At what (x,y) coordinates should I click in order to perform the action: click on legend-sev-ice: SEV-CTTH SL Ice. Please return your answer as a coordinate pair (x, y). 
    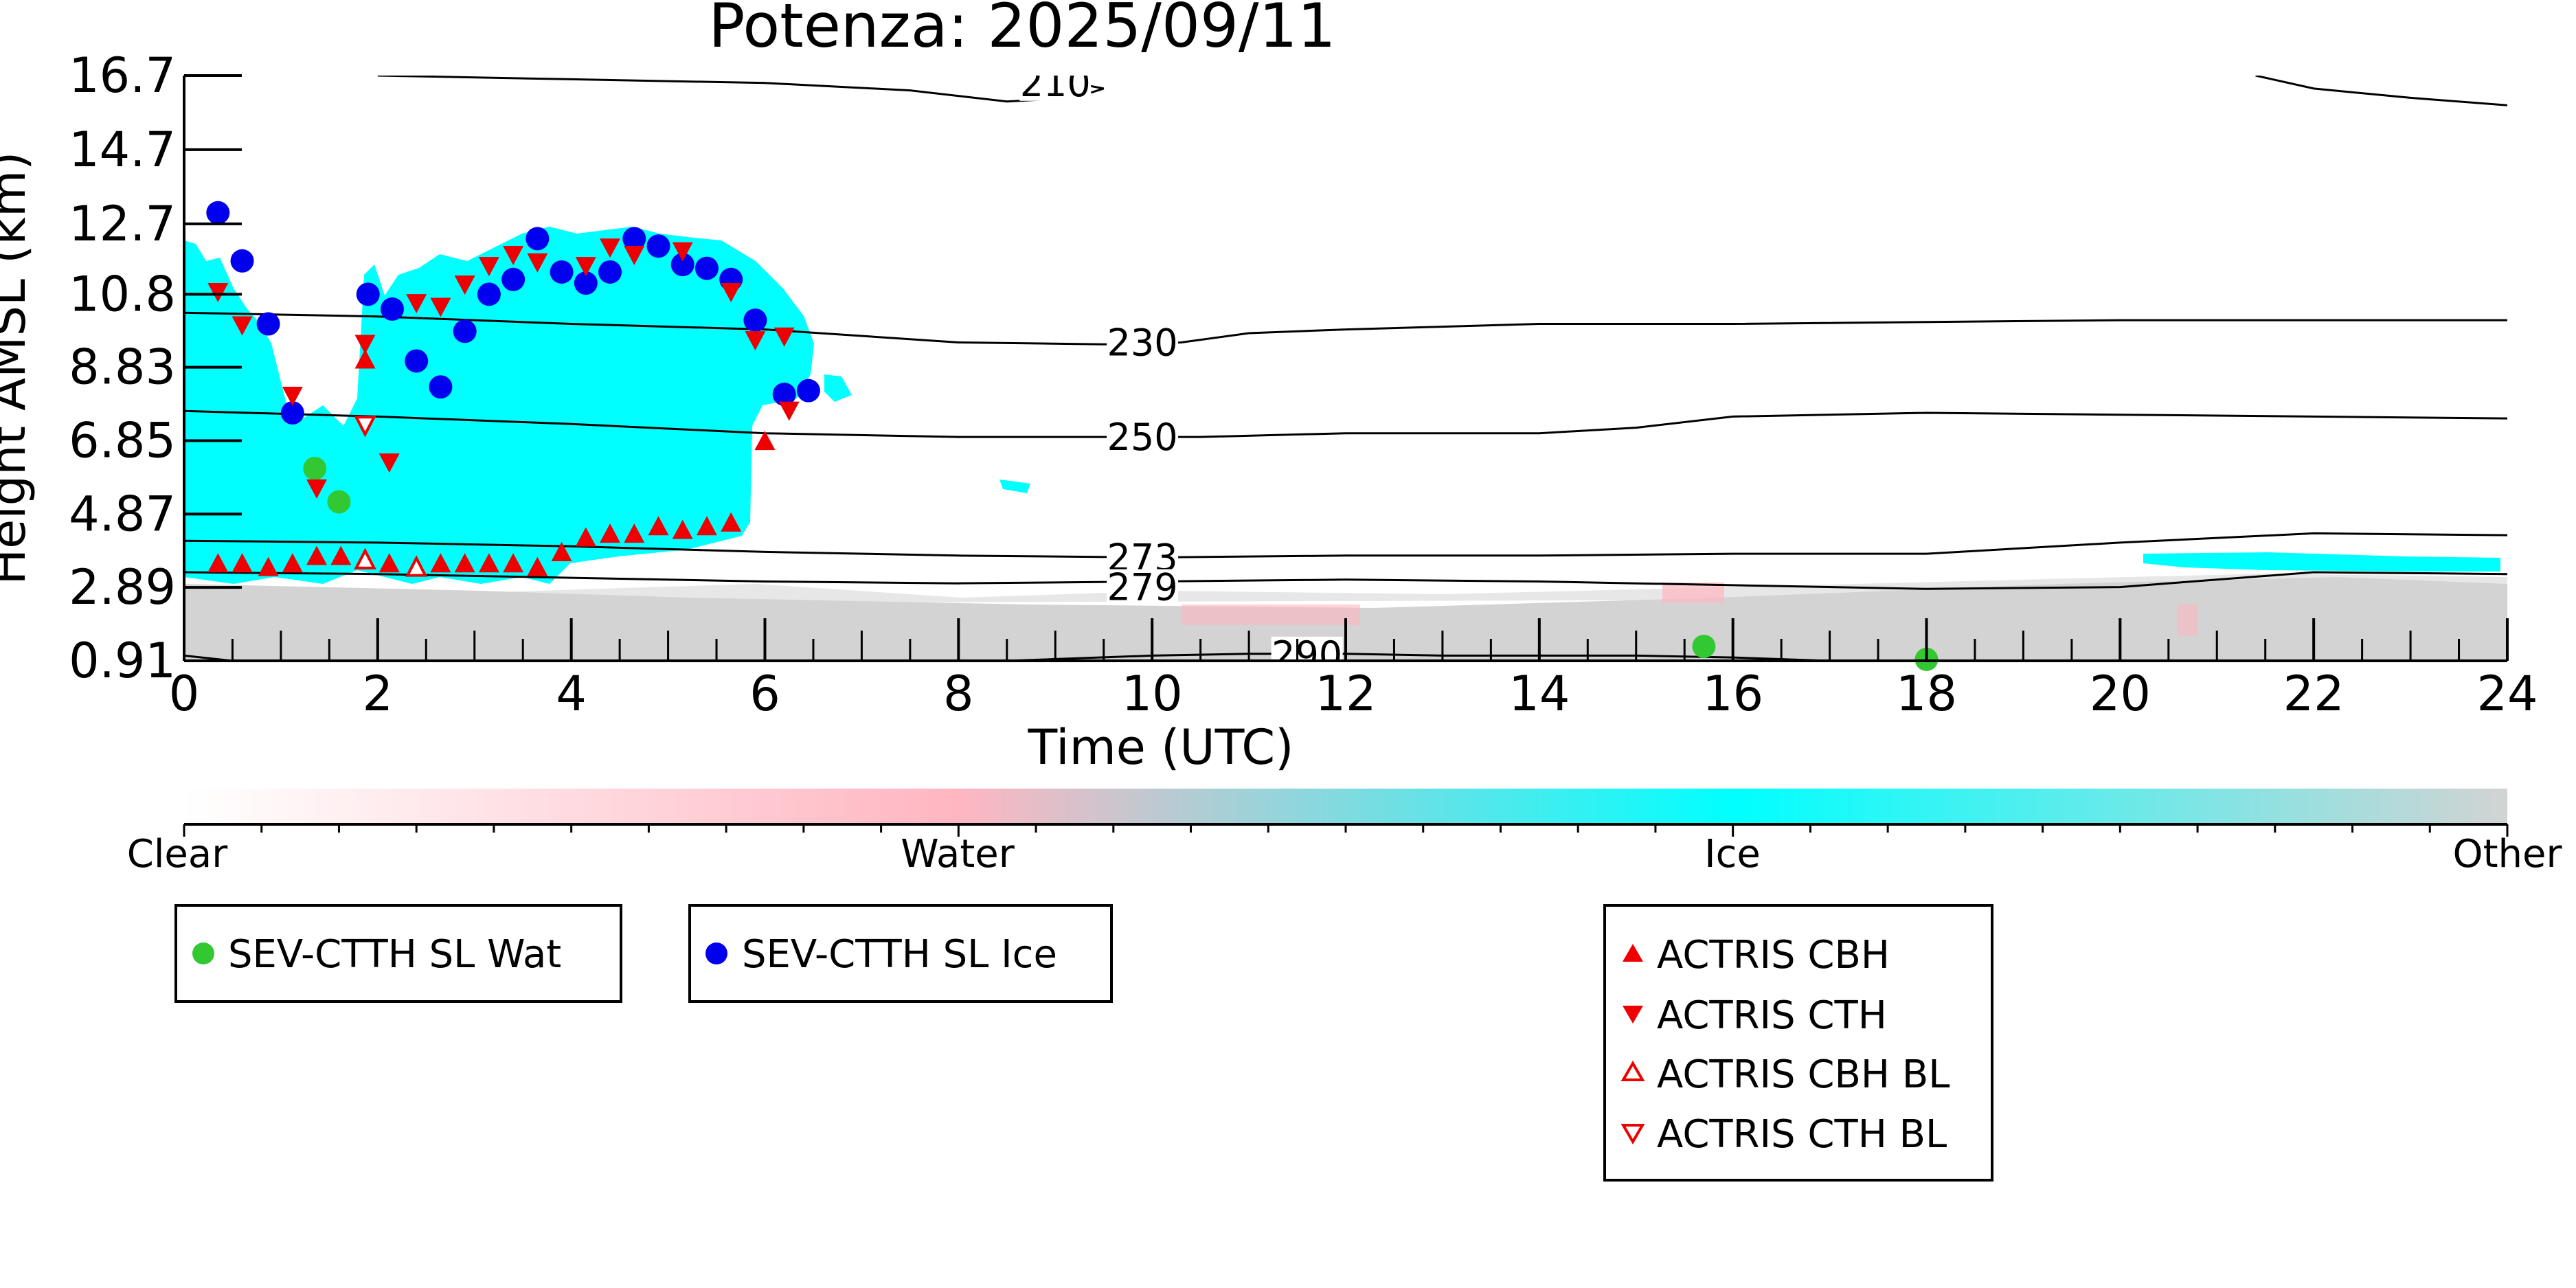
    Looking at the image, I should click on (900, 953).